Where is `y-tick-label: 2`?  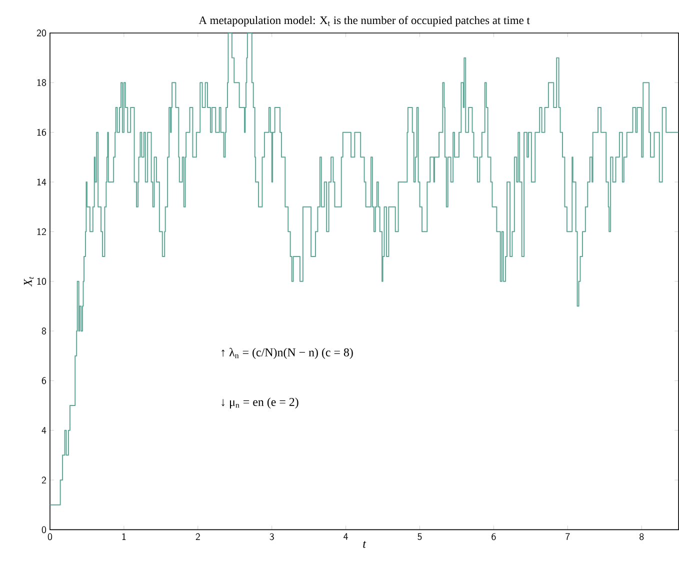
y-tick-label: 2 is located at coordinates (44, 480).